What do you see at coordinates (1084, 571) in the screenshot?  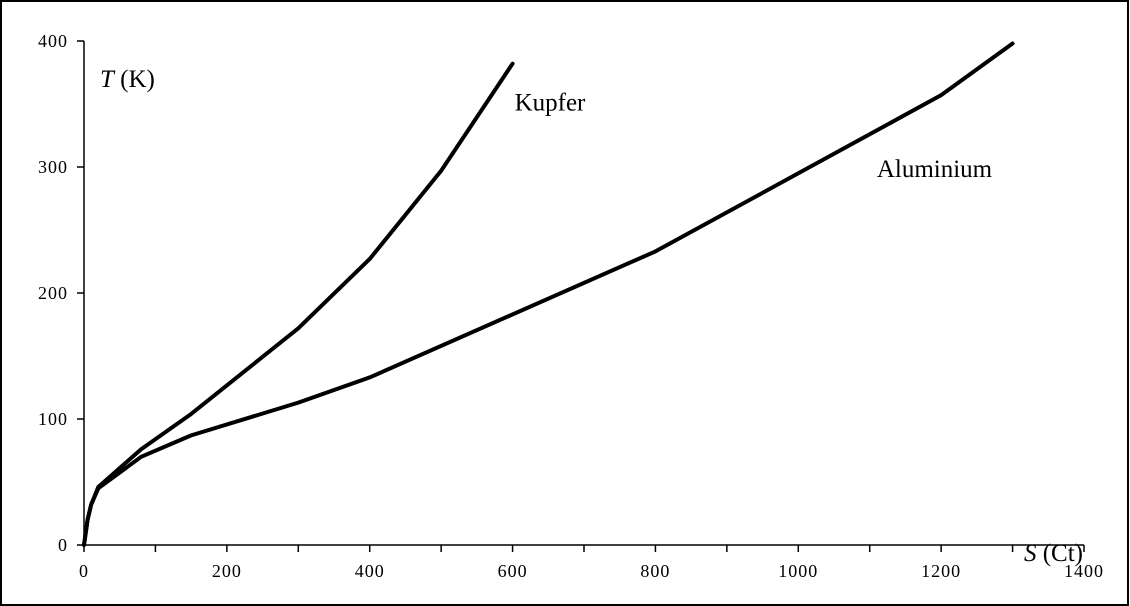 I see `x-tick-label: 1400` at bounding box center [1084, 571].